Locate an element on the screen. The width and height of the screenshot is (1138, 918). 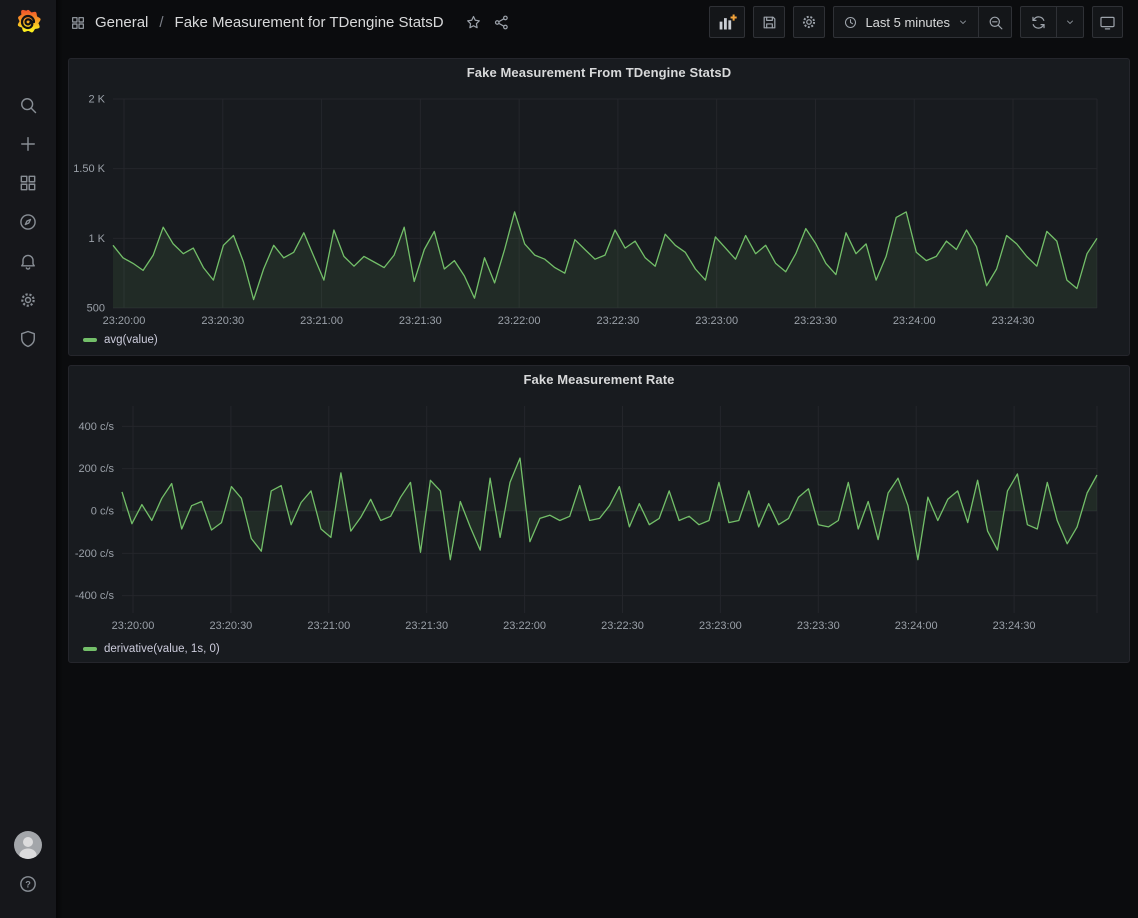
add-panel-button is located at coordinates (727, 22).